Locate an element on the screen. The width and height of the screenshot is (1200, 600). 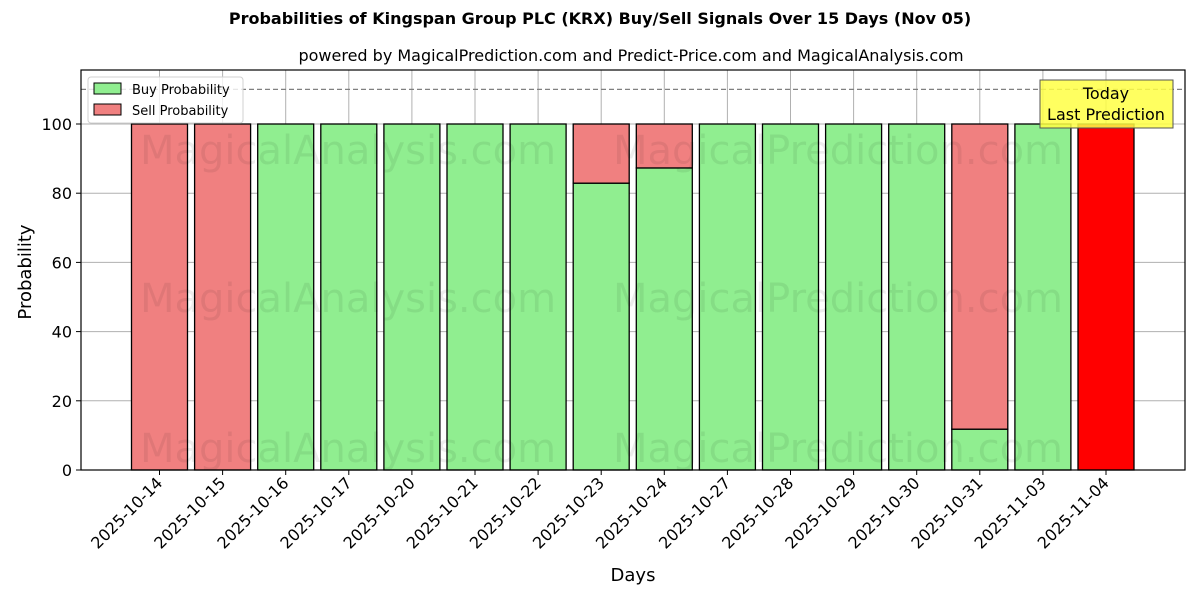
y-tick-label: 20 is located at coordinates (62, 401).